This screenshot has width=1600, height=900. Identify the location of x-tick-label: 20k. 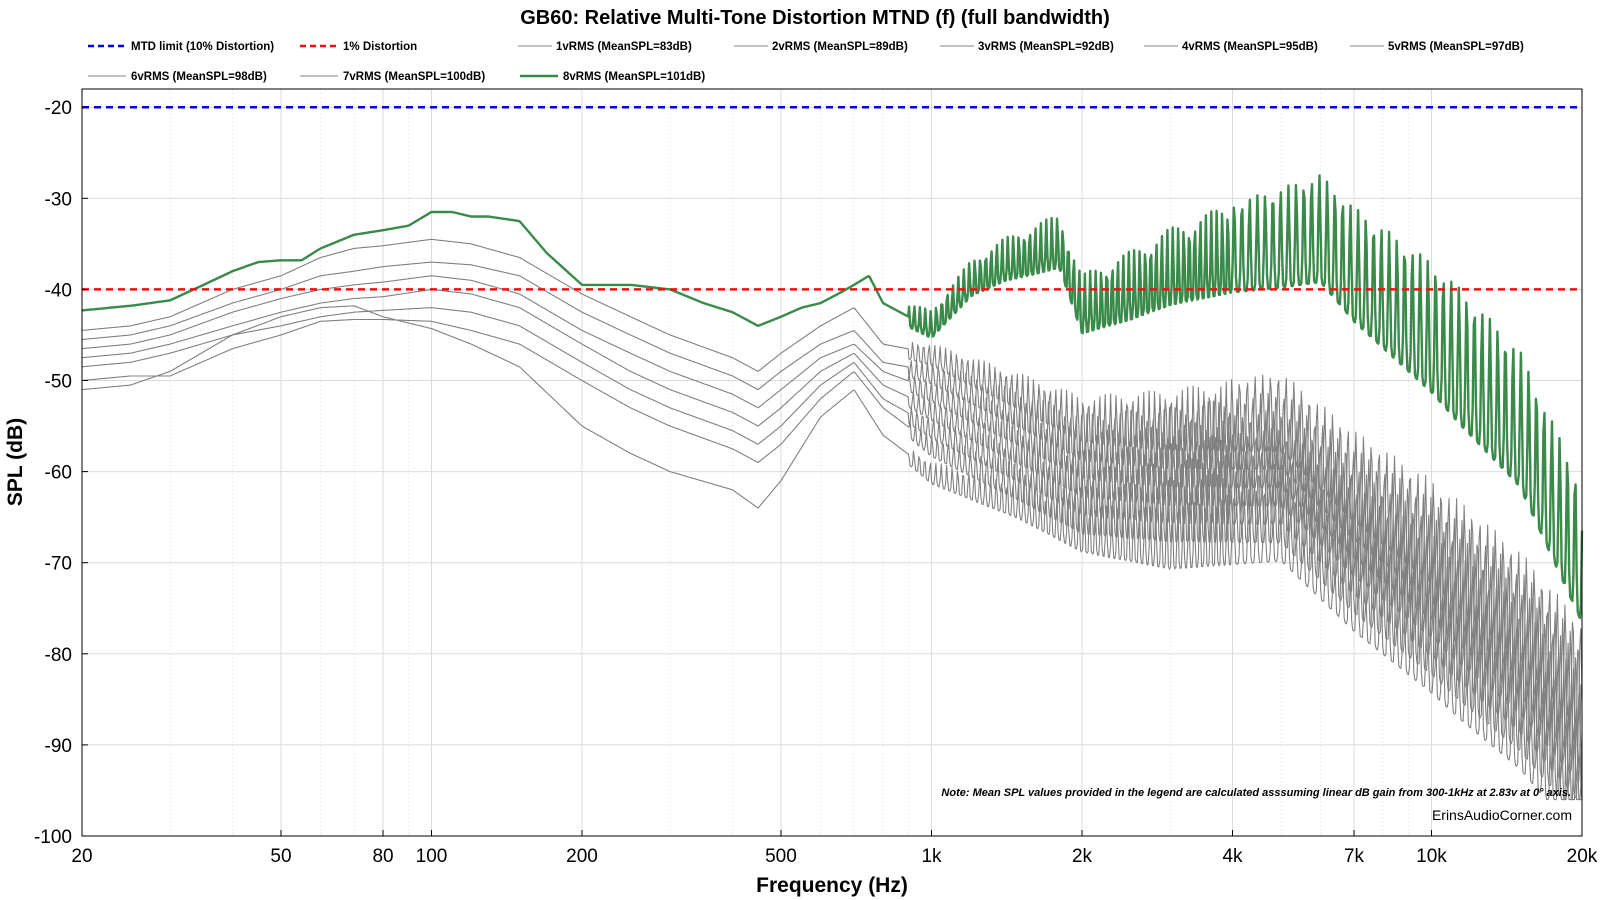
(1582, 856).